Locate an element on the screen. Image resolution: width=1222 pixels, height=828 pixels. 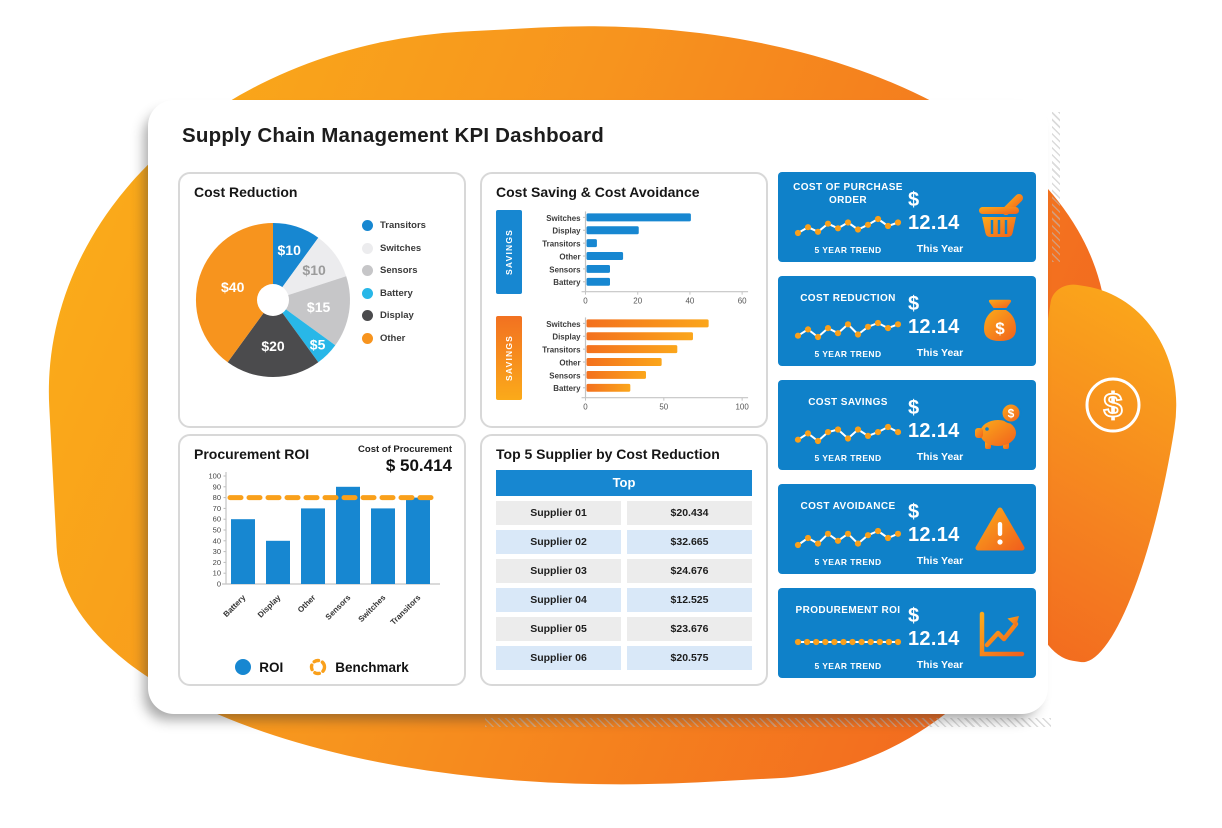
x-tick-label: 100 is located at coordinates (743, 407).